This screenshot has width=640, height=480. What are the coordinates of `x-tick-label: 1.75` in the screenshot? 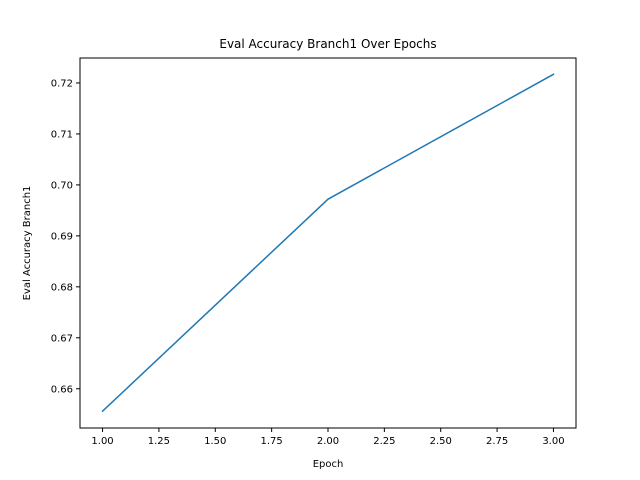 It's located at (272, 441).